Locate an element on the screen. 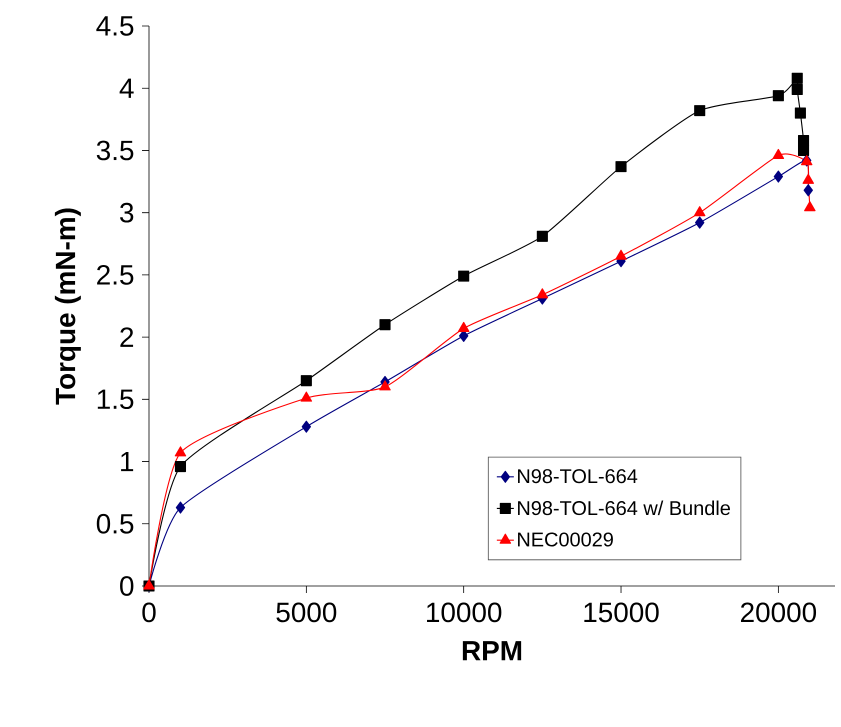  legend-label: NEC00029 is located at coordinates (565, 539).